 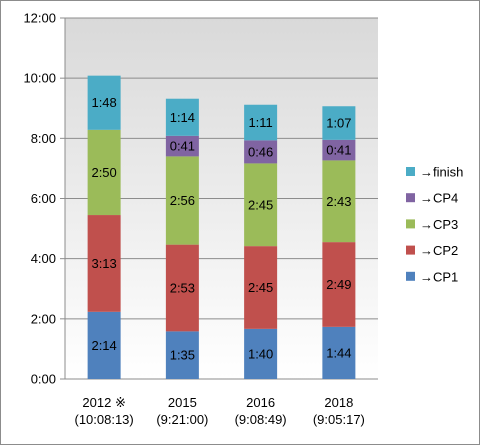 What do you see at coordinates (182, 419) in the screenshot?
I see `x-category-label: (9:21:00)` at bounding box center [182, 419].